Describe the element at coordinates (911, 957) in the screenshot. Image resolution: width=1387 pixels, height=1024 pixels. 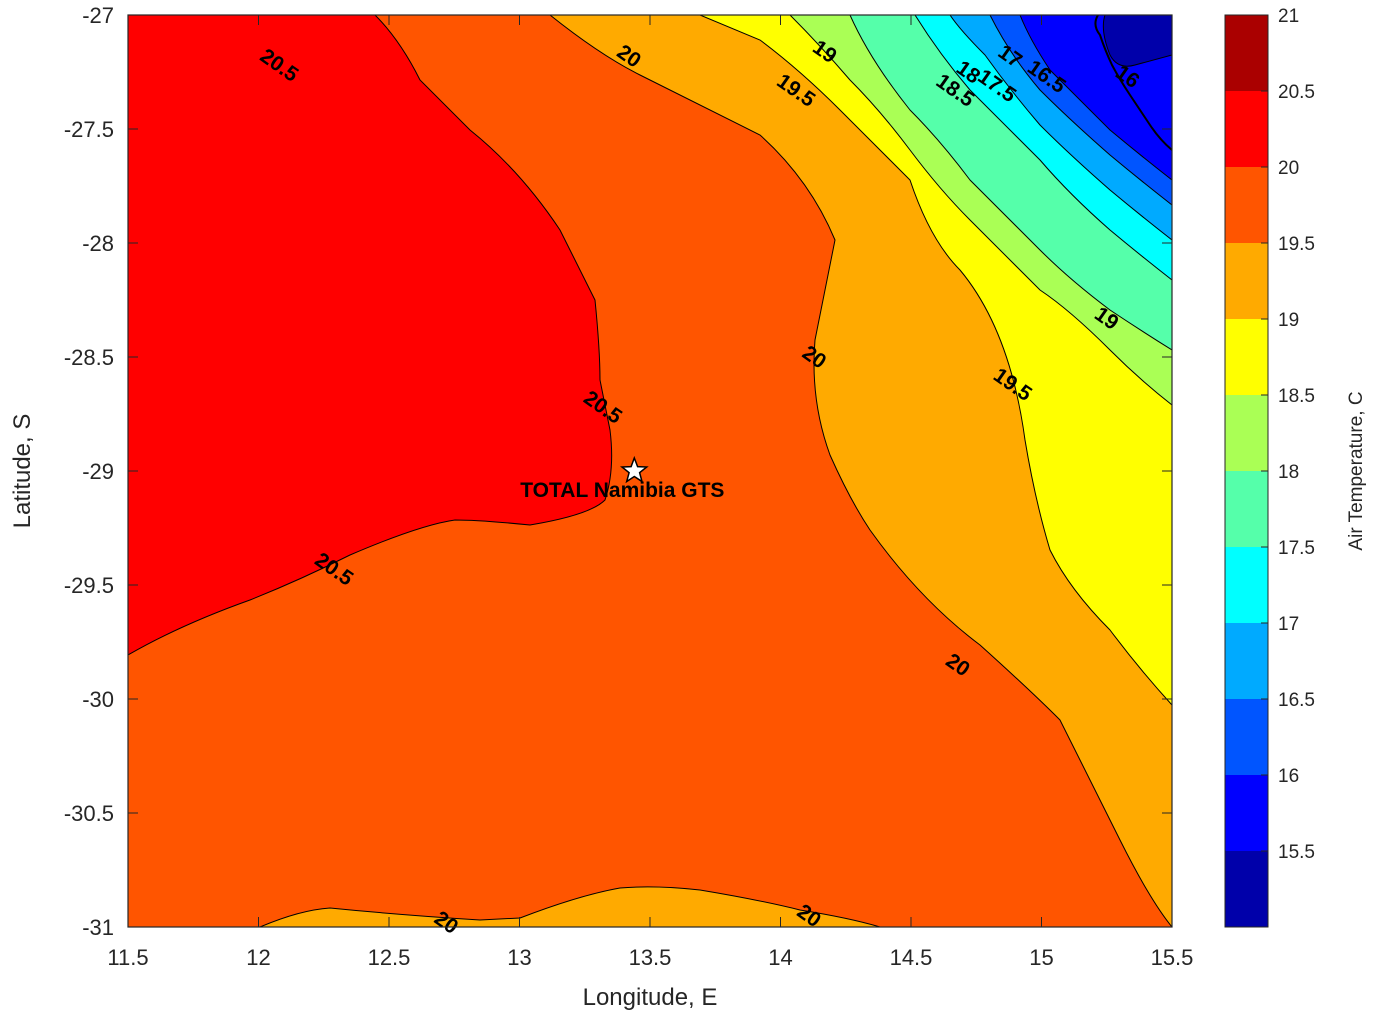
I see `x-tick-label: 14.5` at that location.